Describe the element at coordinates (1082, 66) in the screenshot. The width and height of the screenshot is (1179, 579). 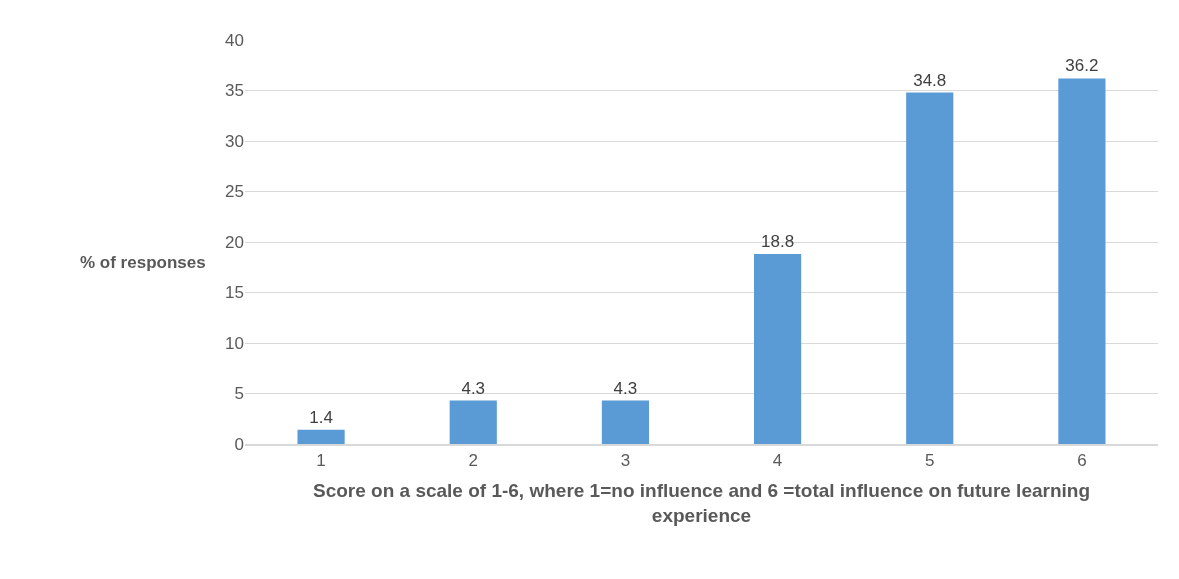
I see `data-label: 36.2` at that location.